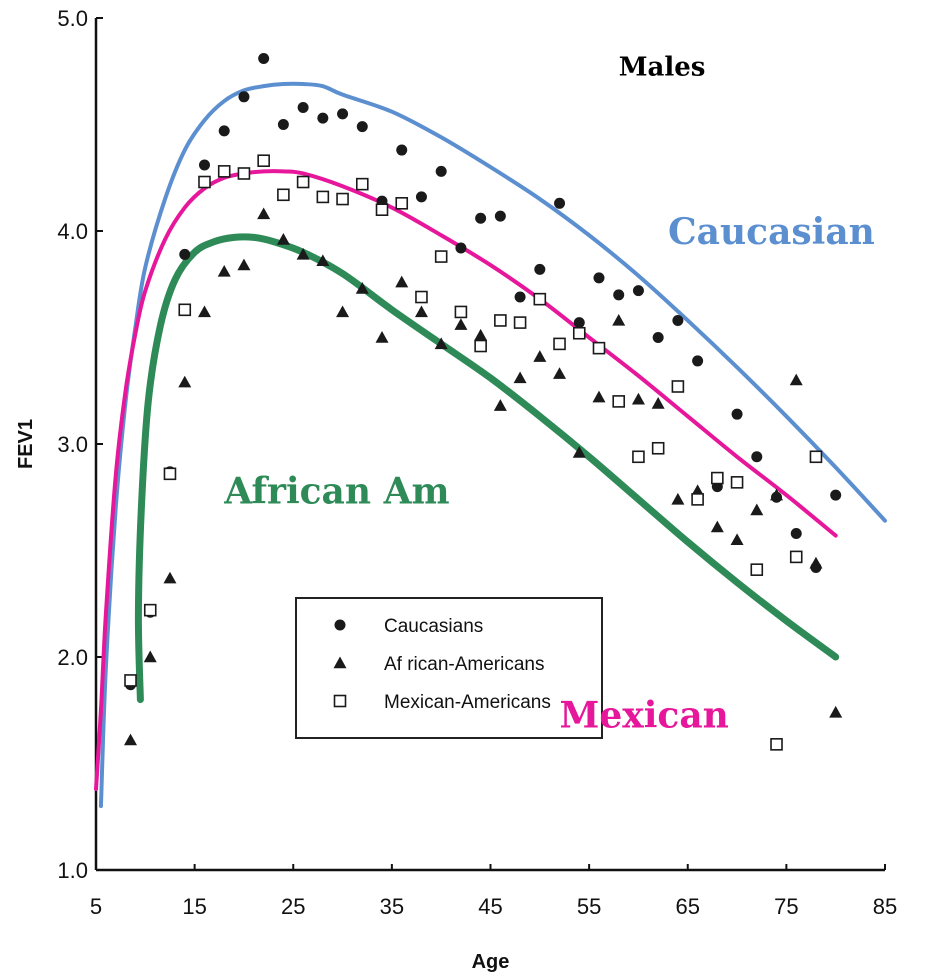 The image size is (934, 979). I want to click on legend-marker-square, so click(340, 701).